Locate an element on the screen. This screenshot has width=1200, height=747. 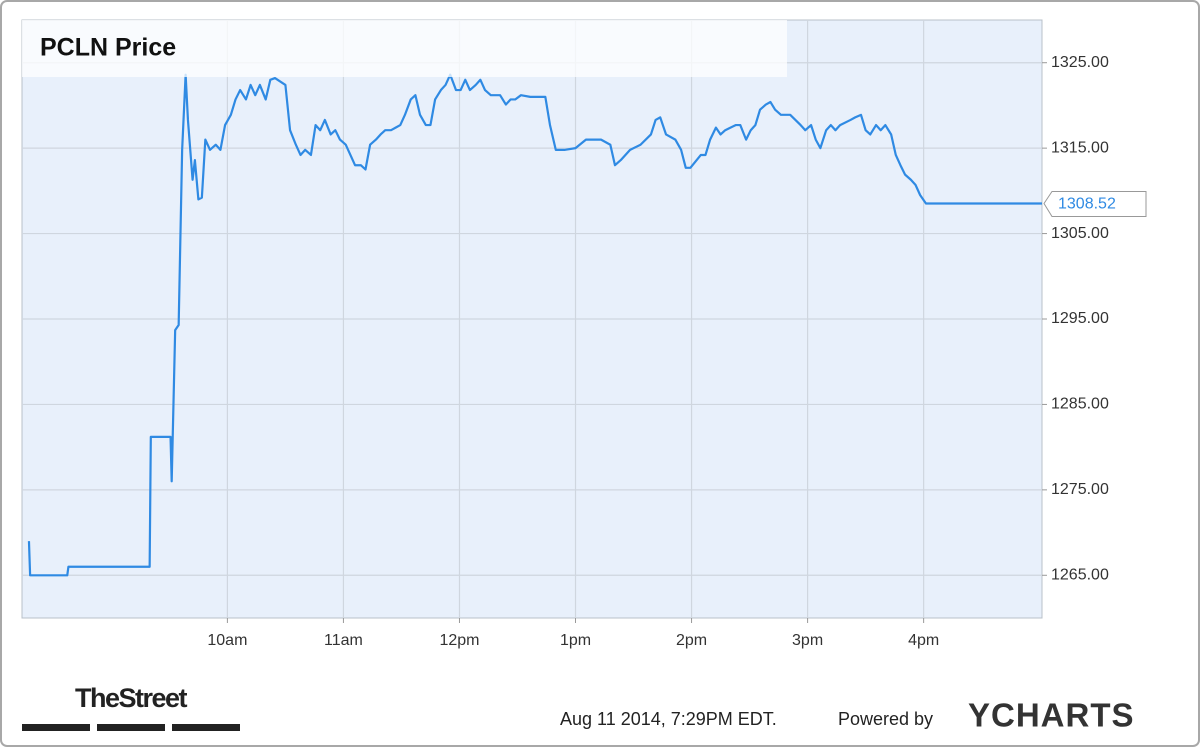
y-tick-label: 1295.00 is located at coordinates (1080, 318).